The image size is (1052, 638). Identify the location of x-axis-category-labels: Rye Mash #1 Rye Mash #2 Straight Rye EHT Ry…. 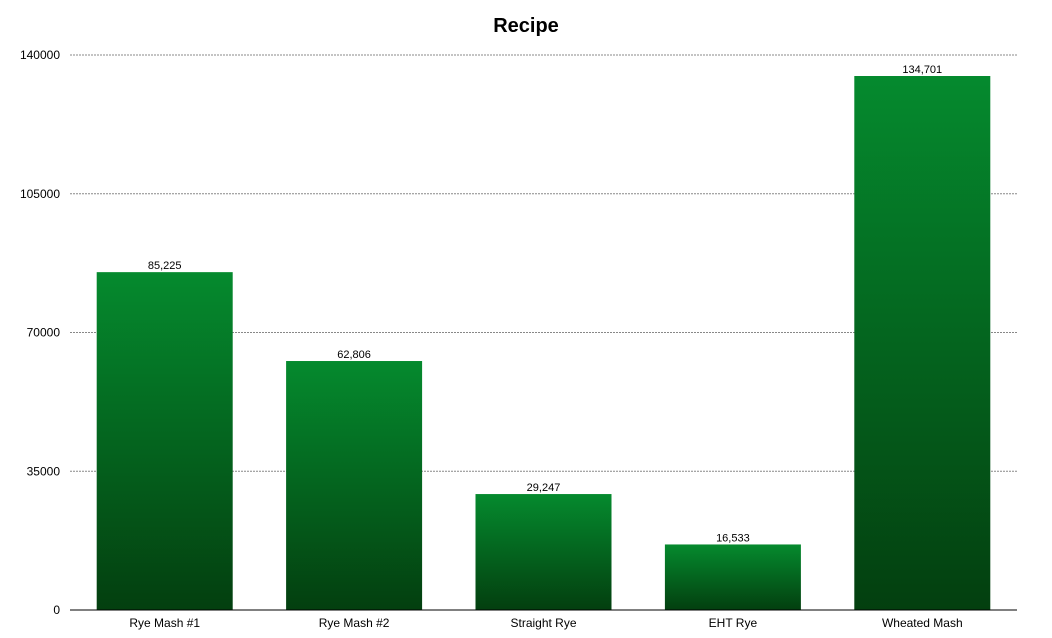
(545, 623).